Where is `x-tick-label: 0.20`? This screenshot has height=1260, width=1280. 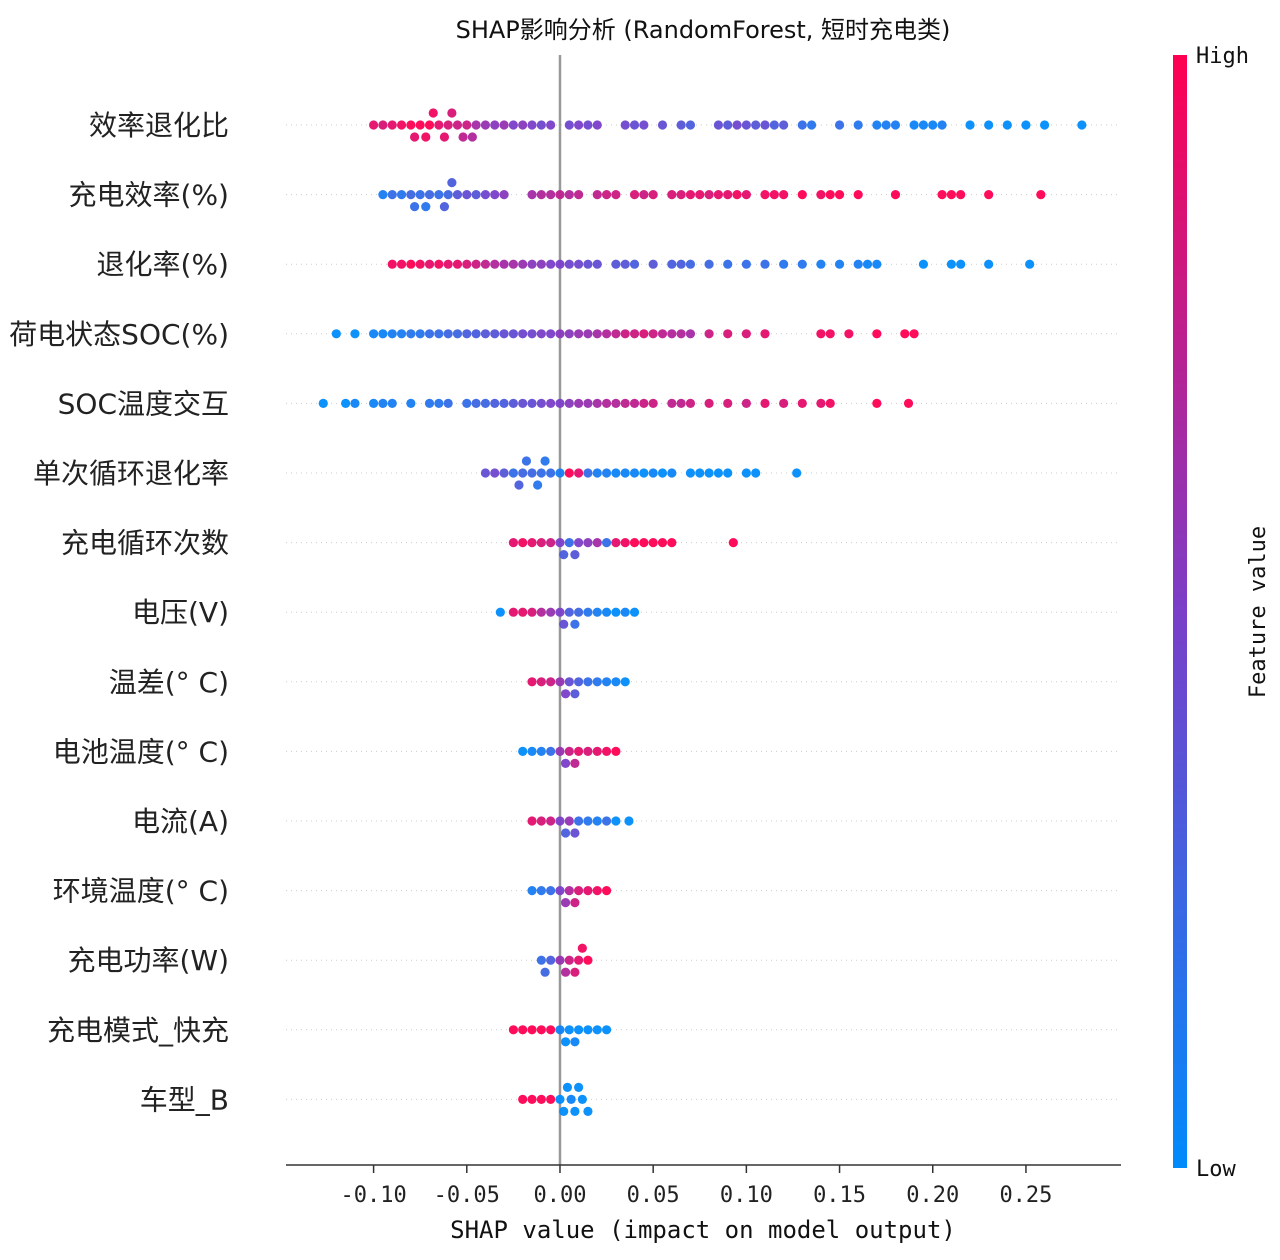
x-tick-label: 0.20 is located at coordinates (932, 1195).